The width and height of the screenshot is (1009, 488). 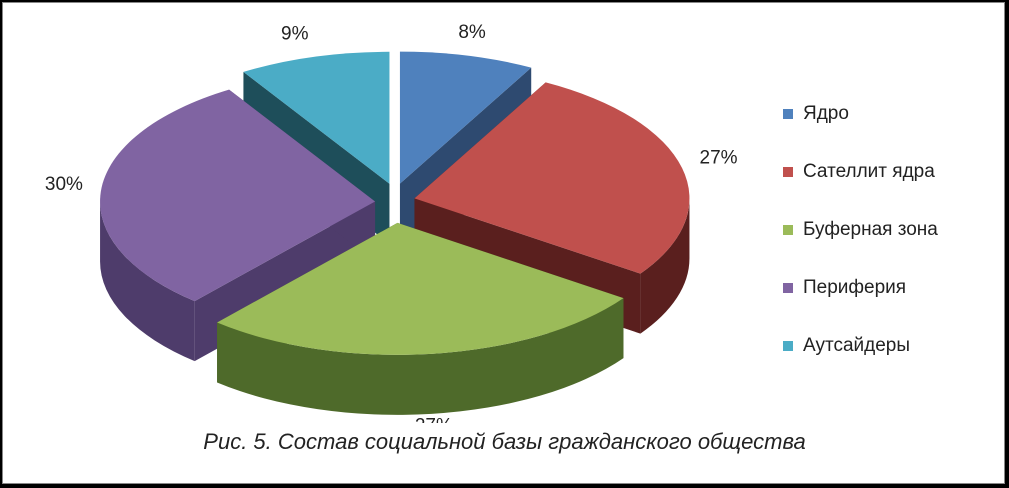 I want to click on legend-item-periphery: Периферия, so click(x=883, y=288).